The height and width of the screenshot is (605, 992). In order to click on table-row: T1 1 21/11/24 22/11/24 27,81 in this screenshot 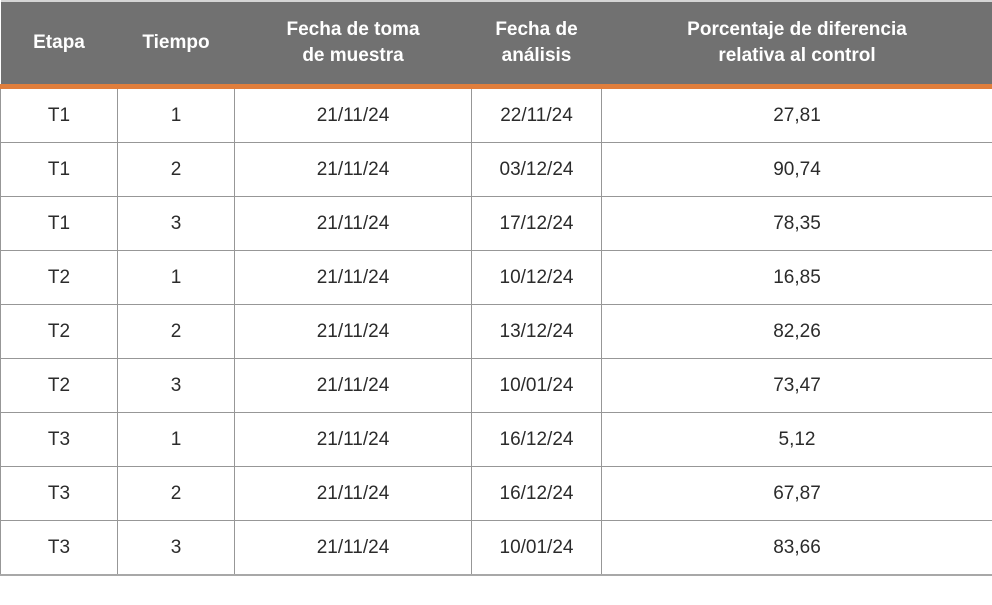, I will do `click(496, 114)`.